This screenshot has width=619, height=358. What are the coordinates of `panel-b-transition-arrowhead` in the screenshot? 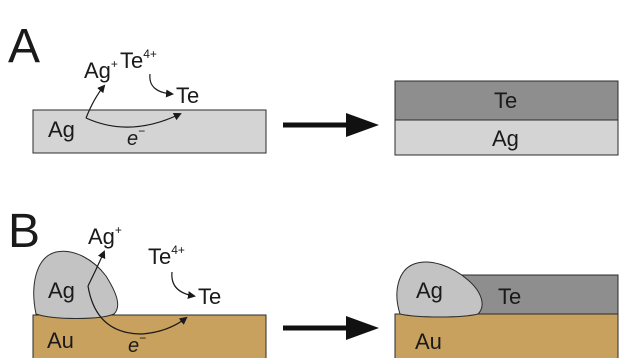 It's located at (362, 328).